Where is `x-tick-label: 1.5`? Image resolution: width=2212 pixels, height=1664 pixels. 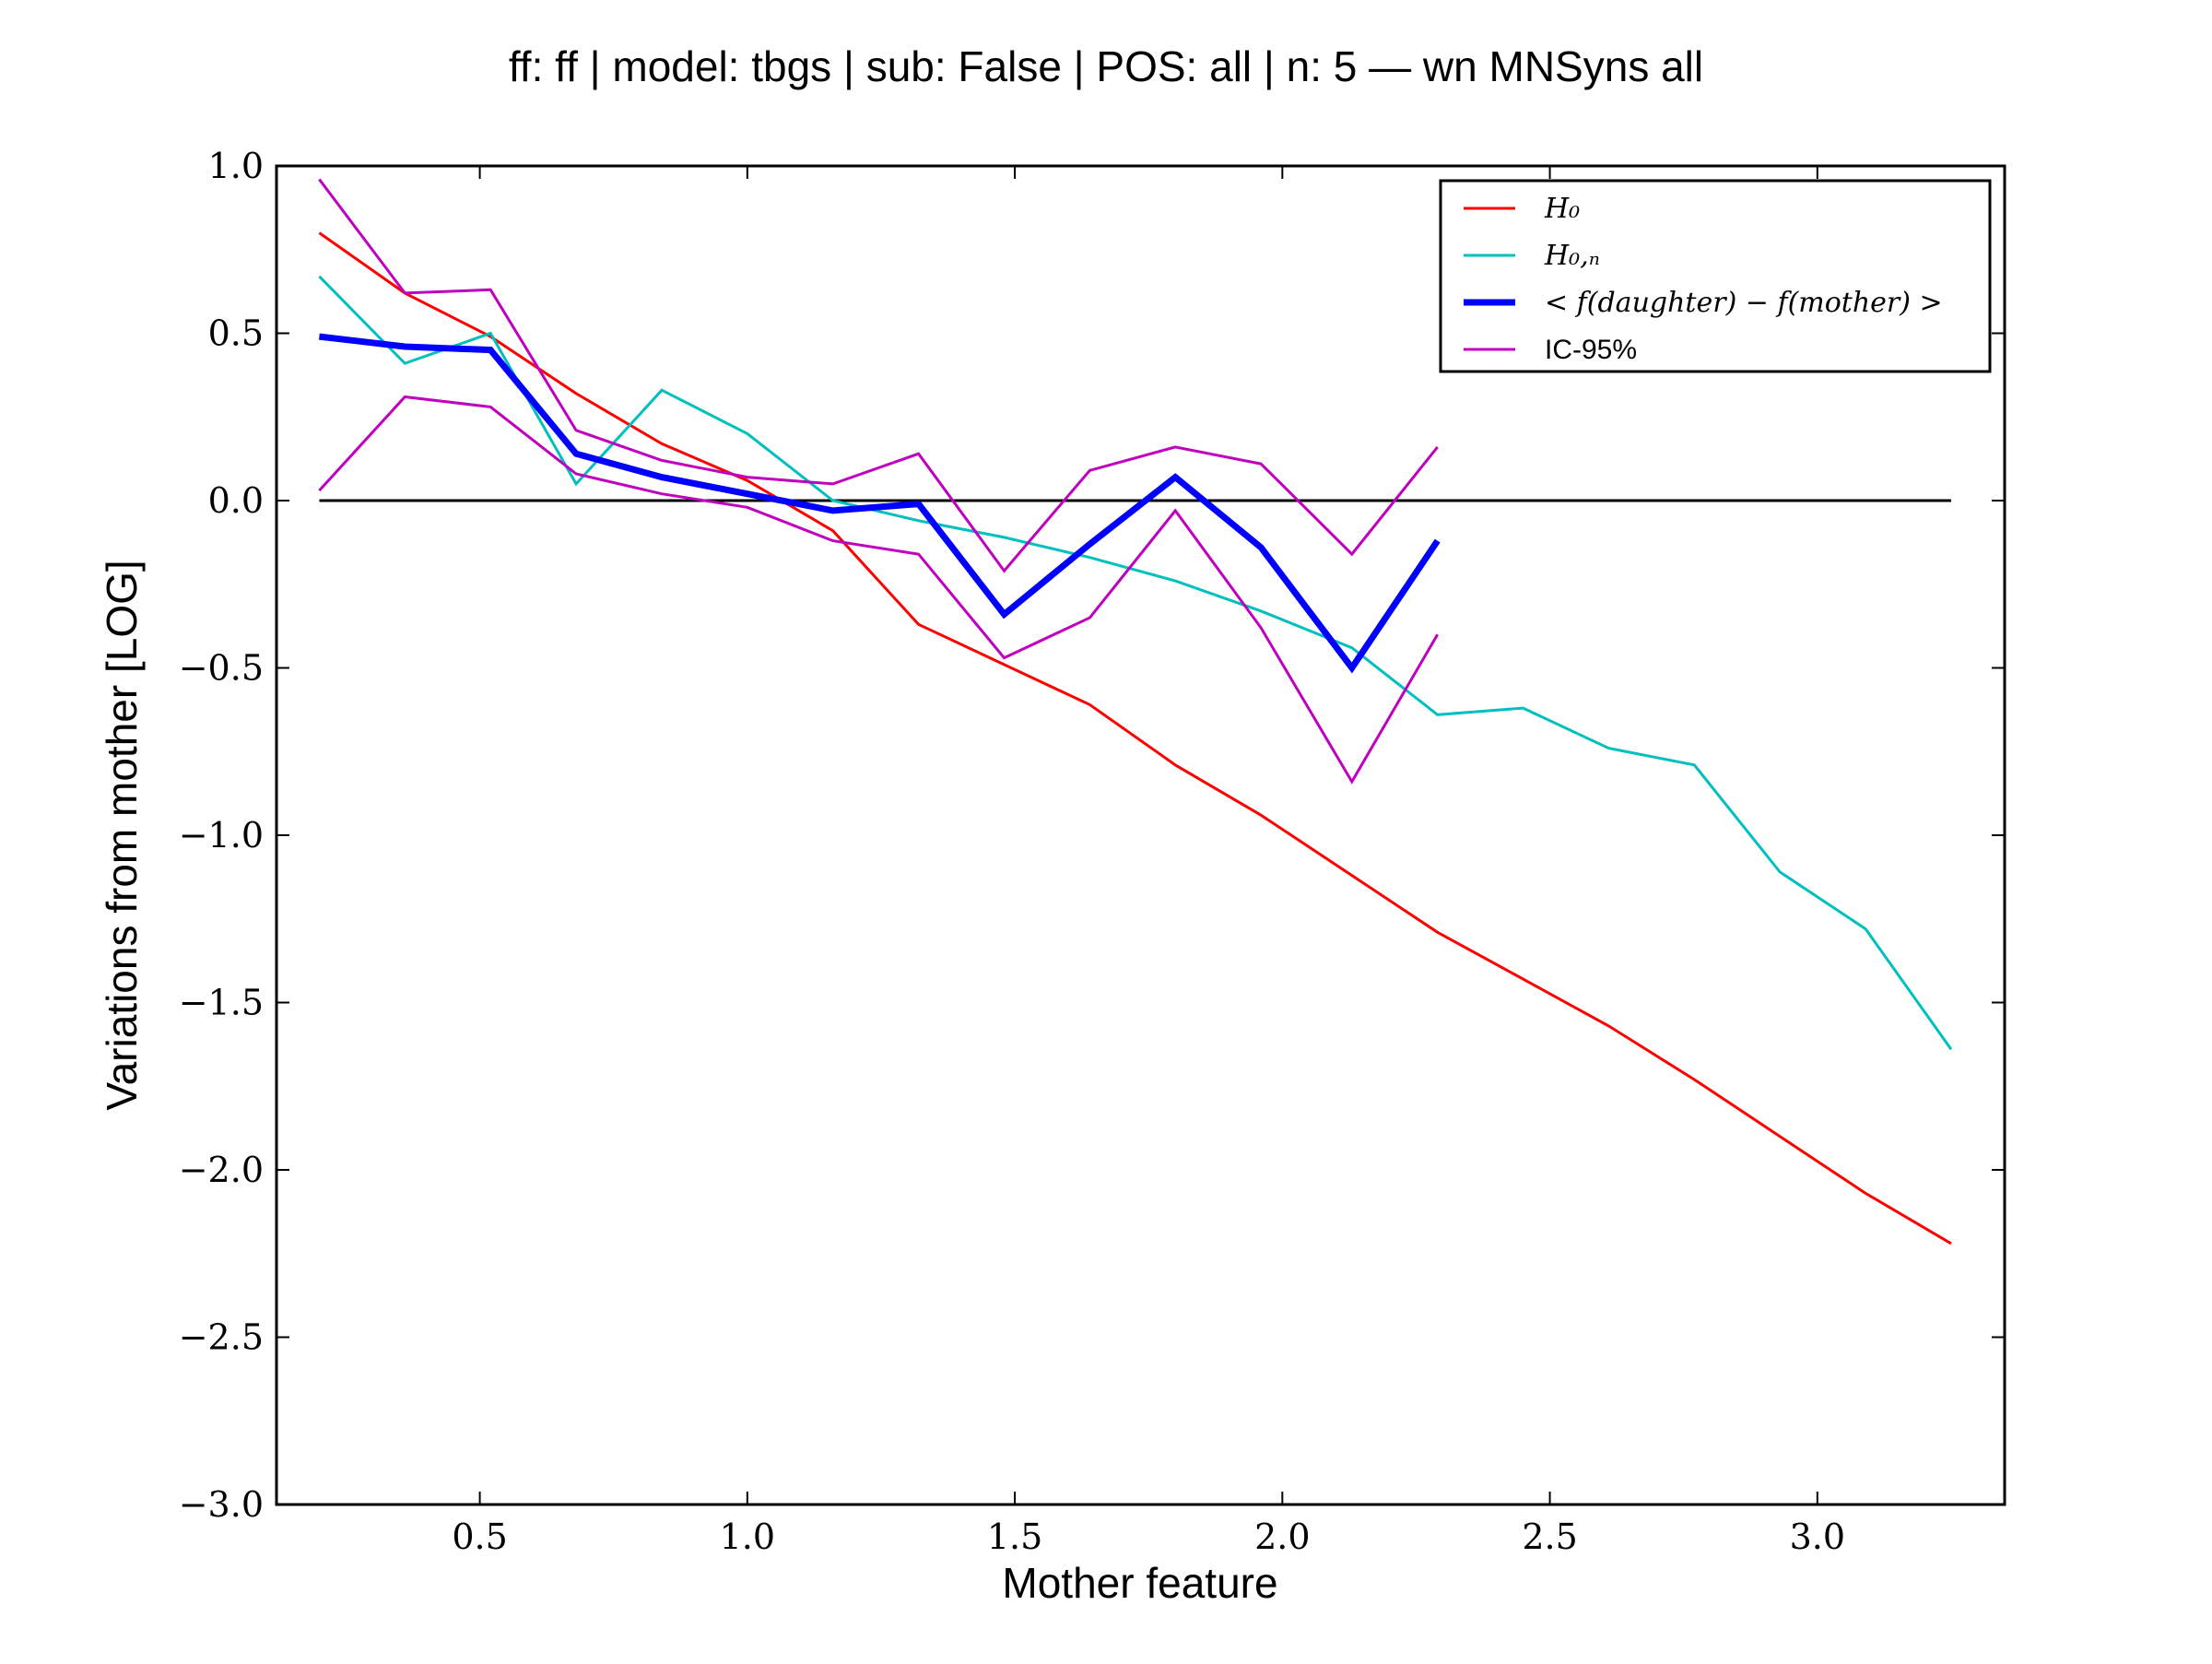 x-tick-label: 1.5 is located at coordinates (1014, 1536).